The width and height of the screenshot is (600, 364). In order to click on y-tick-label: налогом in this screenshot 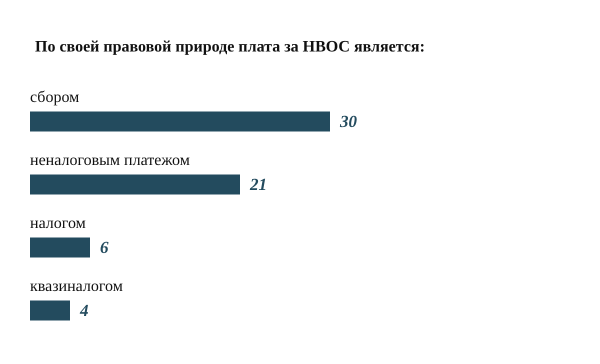, I will do `click(58, 223)`.